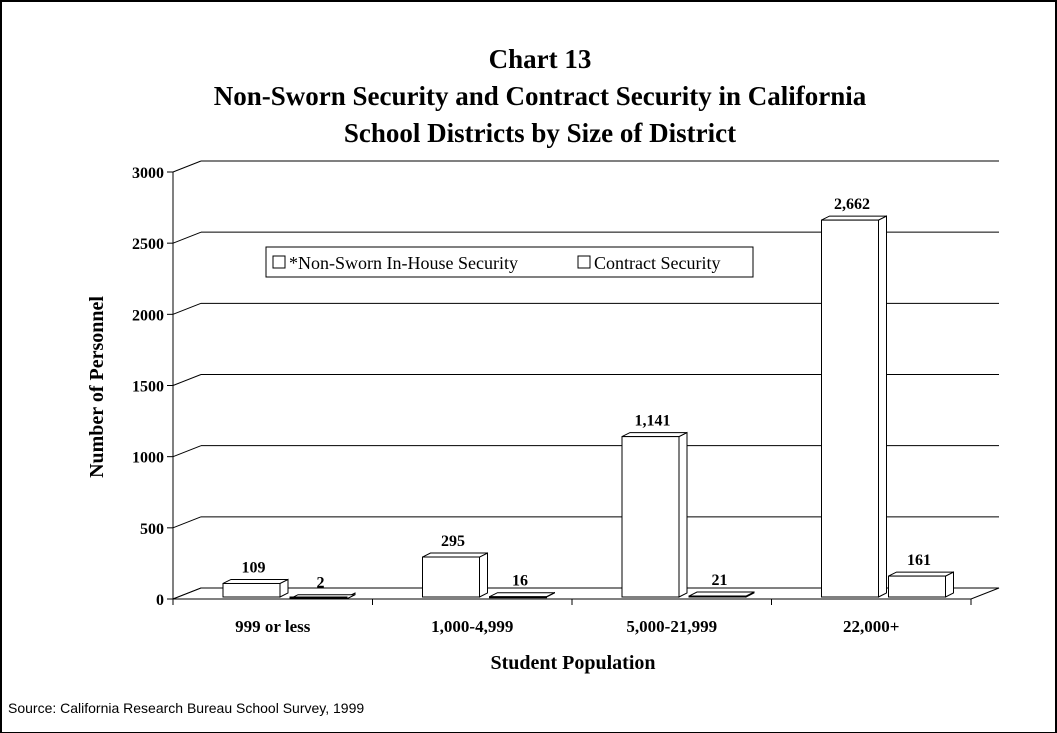  Describe the element at coordinates (403, 263) in the screenshot. I see `legend-label-in-house: *Non-Sworn In-House Security` at that location.